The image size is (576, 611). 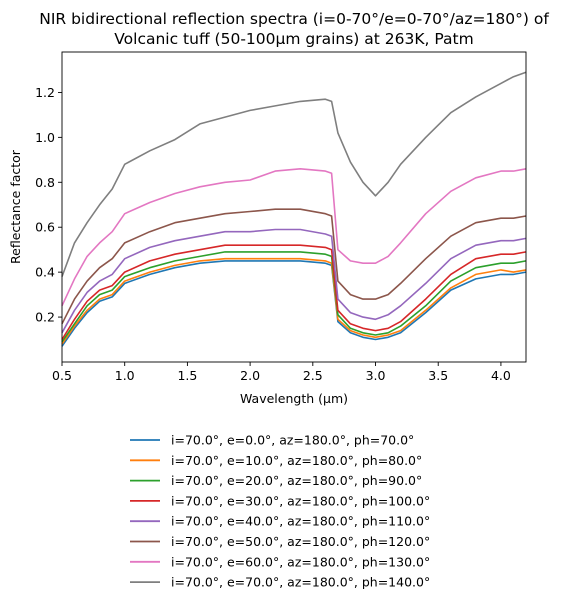 I want to click on legend-entry-label: i=70.0°, e=50.0°, az=180.0°, ph=120.0°, so click(x=300, y=541).